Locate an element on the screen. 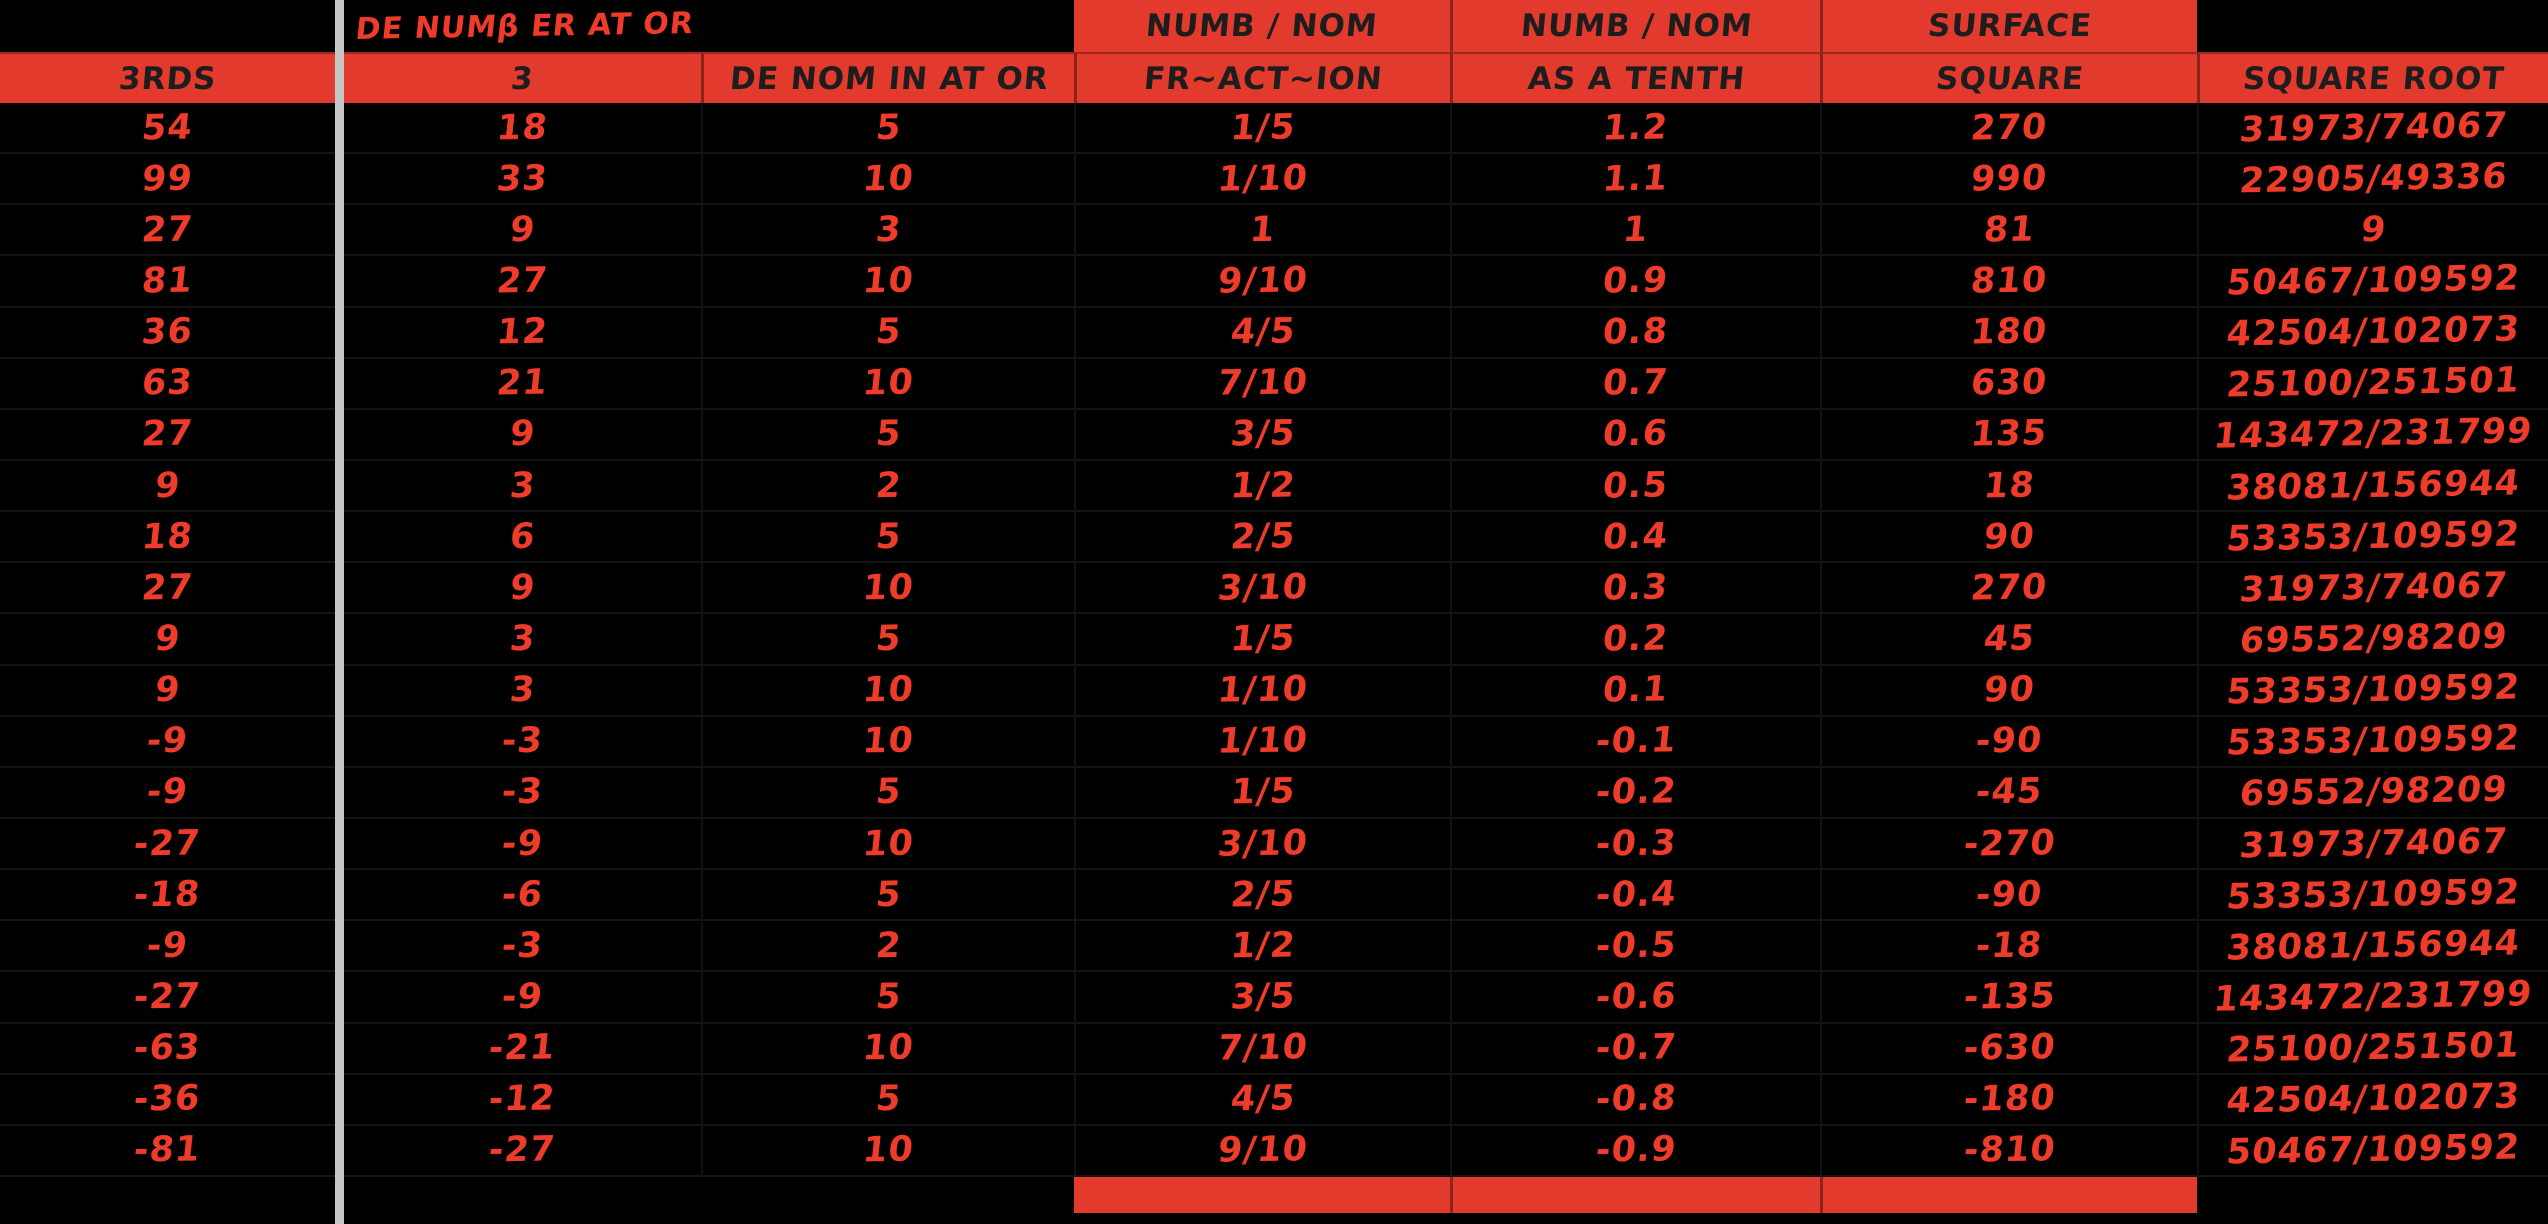 This screenshot has width=2548, height=1224. cell-sqrt-row-1: 31973/74067 is located at coordinates (2372, 129).